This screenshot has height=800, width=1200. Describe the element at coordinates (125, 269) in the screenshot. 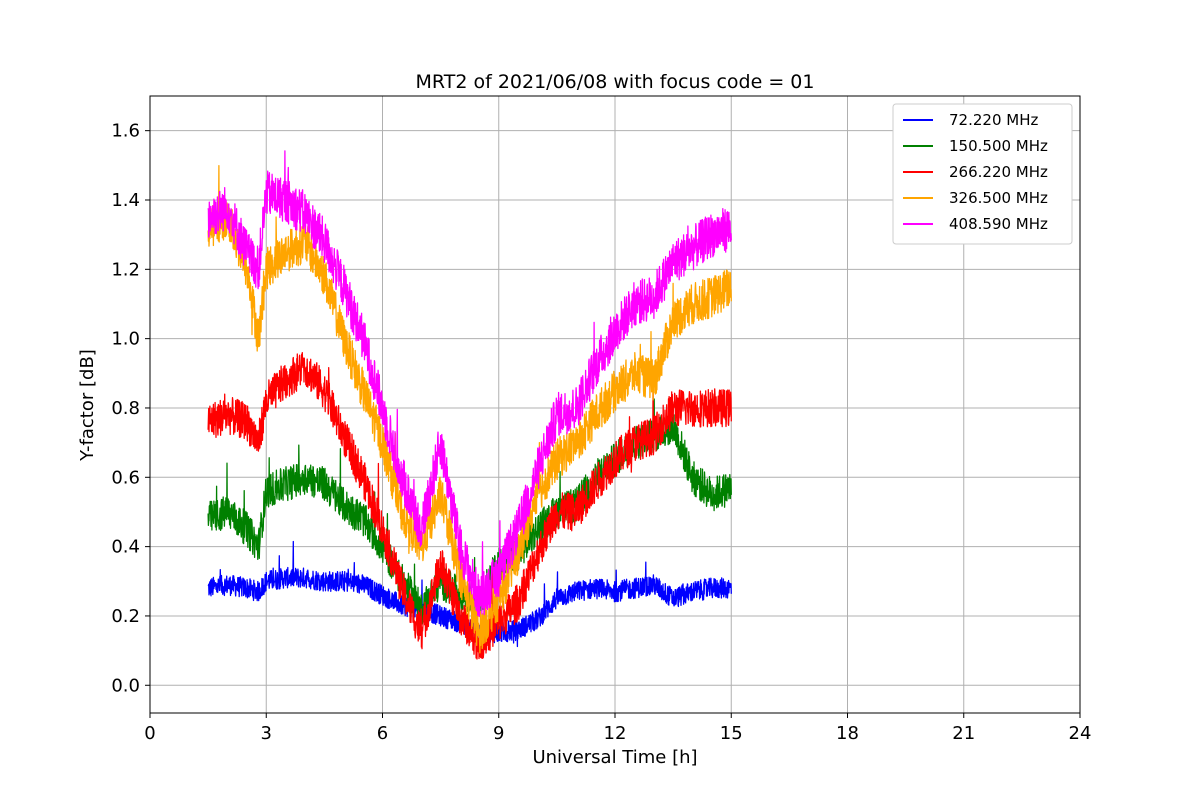

I see `y-tick-label: 1.2` at that location.